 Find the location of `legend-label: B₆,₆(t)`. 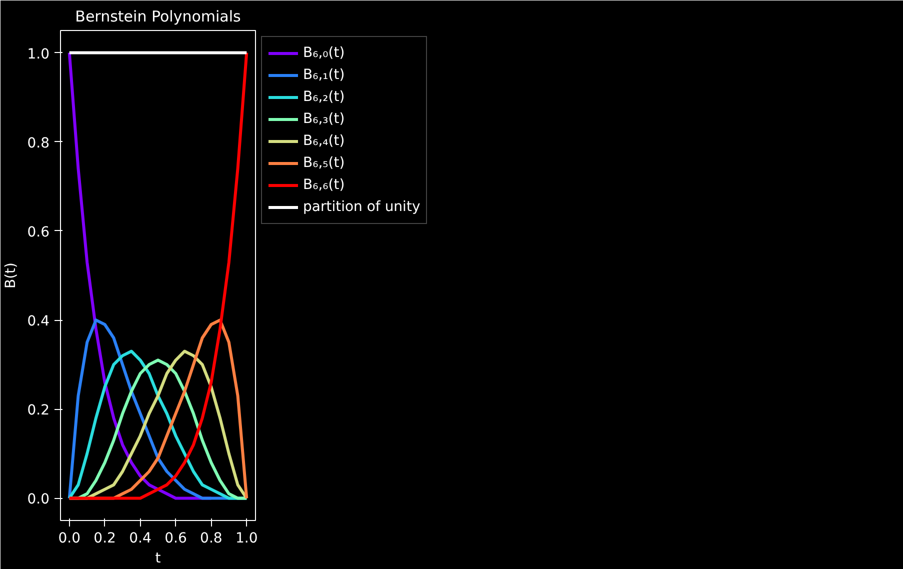

legend-label: B₆,₆(t) is located at coordinates (324, 185).